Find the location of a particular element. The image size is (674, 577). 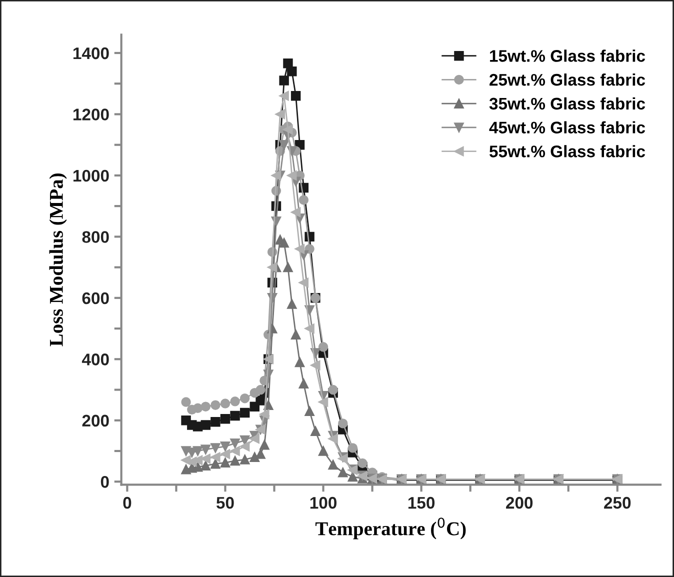

x-tick-label: 0 is located at coordinates (127, 502).